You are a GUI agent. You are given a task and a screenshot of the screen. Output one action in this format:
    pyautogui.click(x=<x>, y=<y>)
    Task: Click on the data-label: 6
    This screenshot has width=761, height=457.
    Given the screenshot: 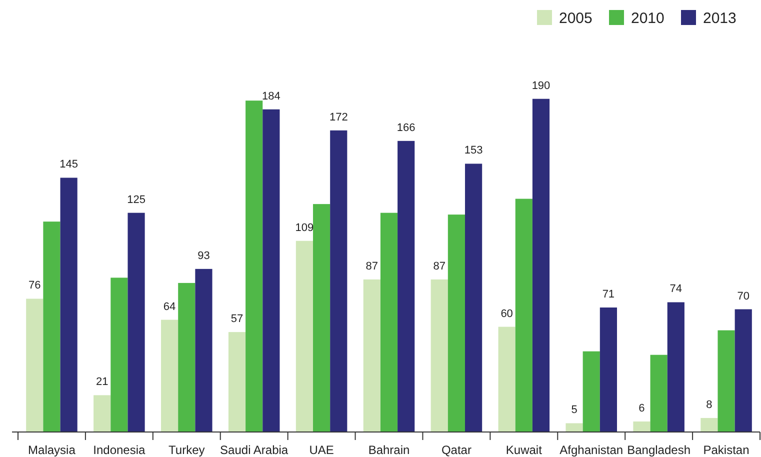 What is the action you would take?
    pyautogui.click(x=641, y=408)
    